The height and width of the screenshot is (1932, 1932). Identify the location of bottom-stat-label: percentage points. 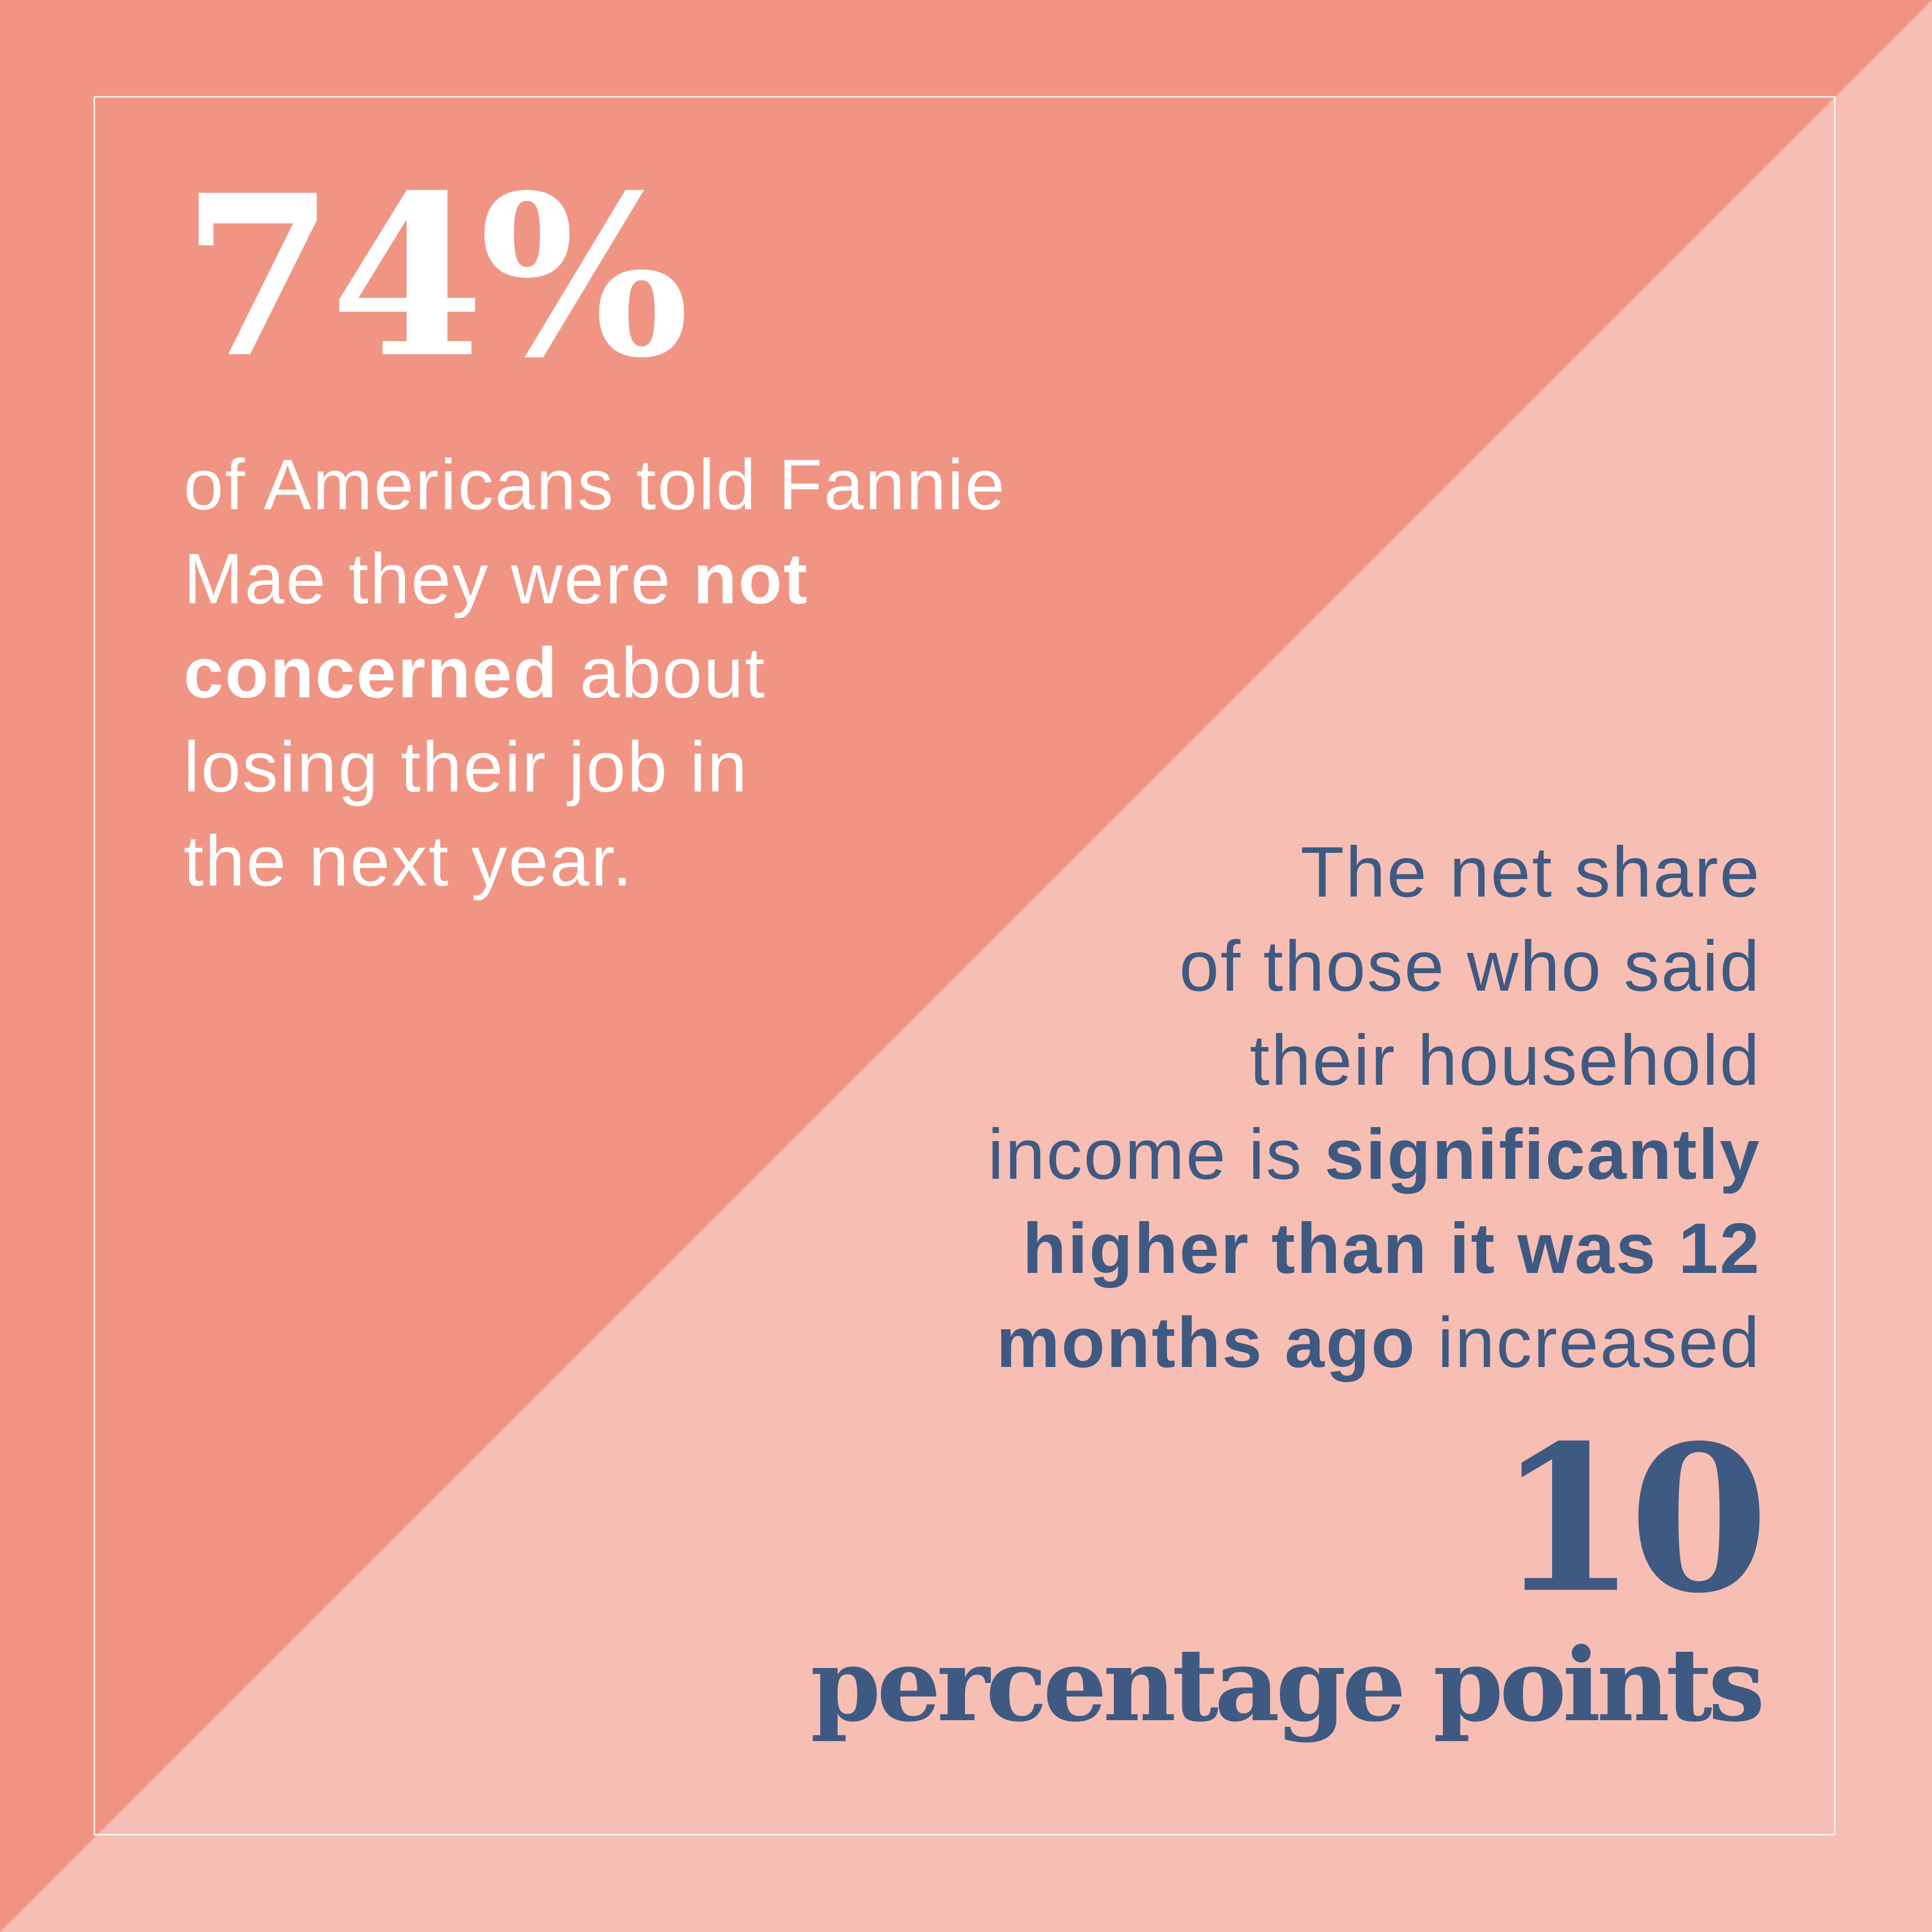
(1288, 1685).